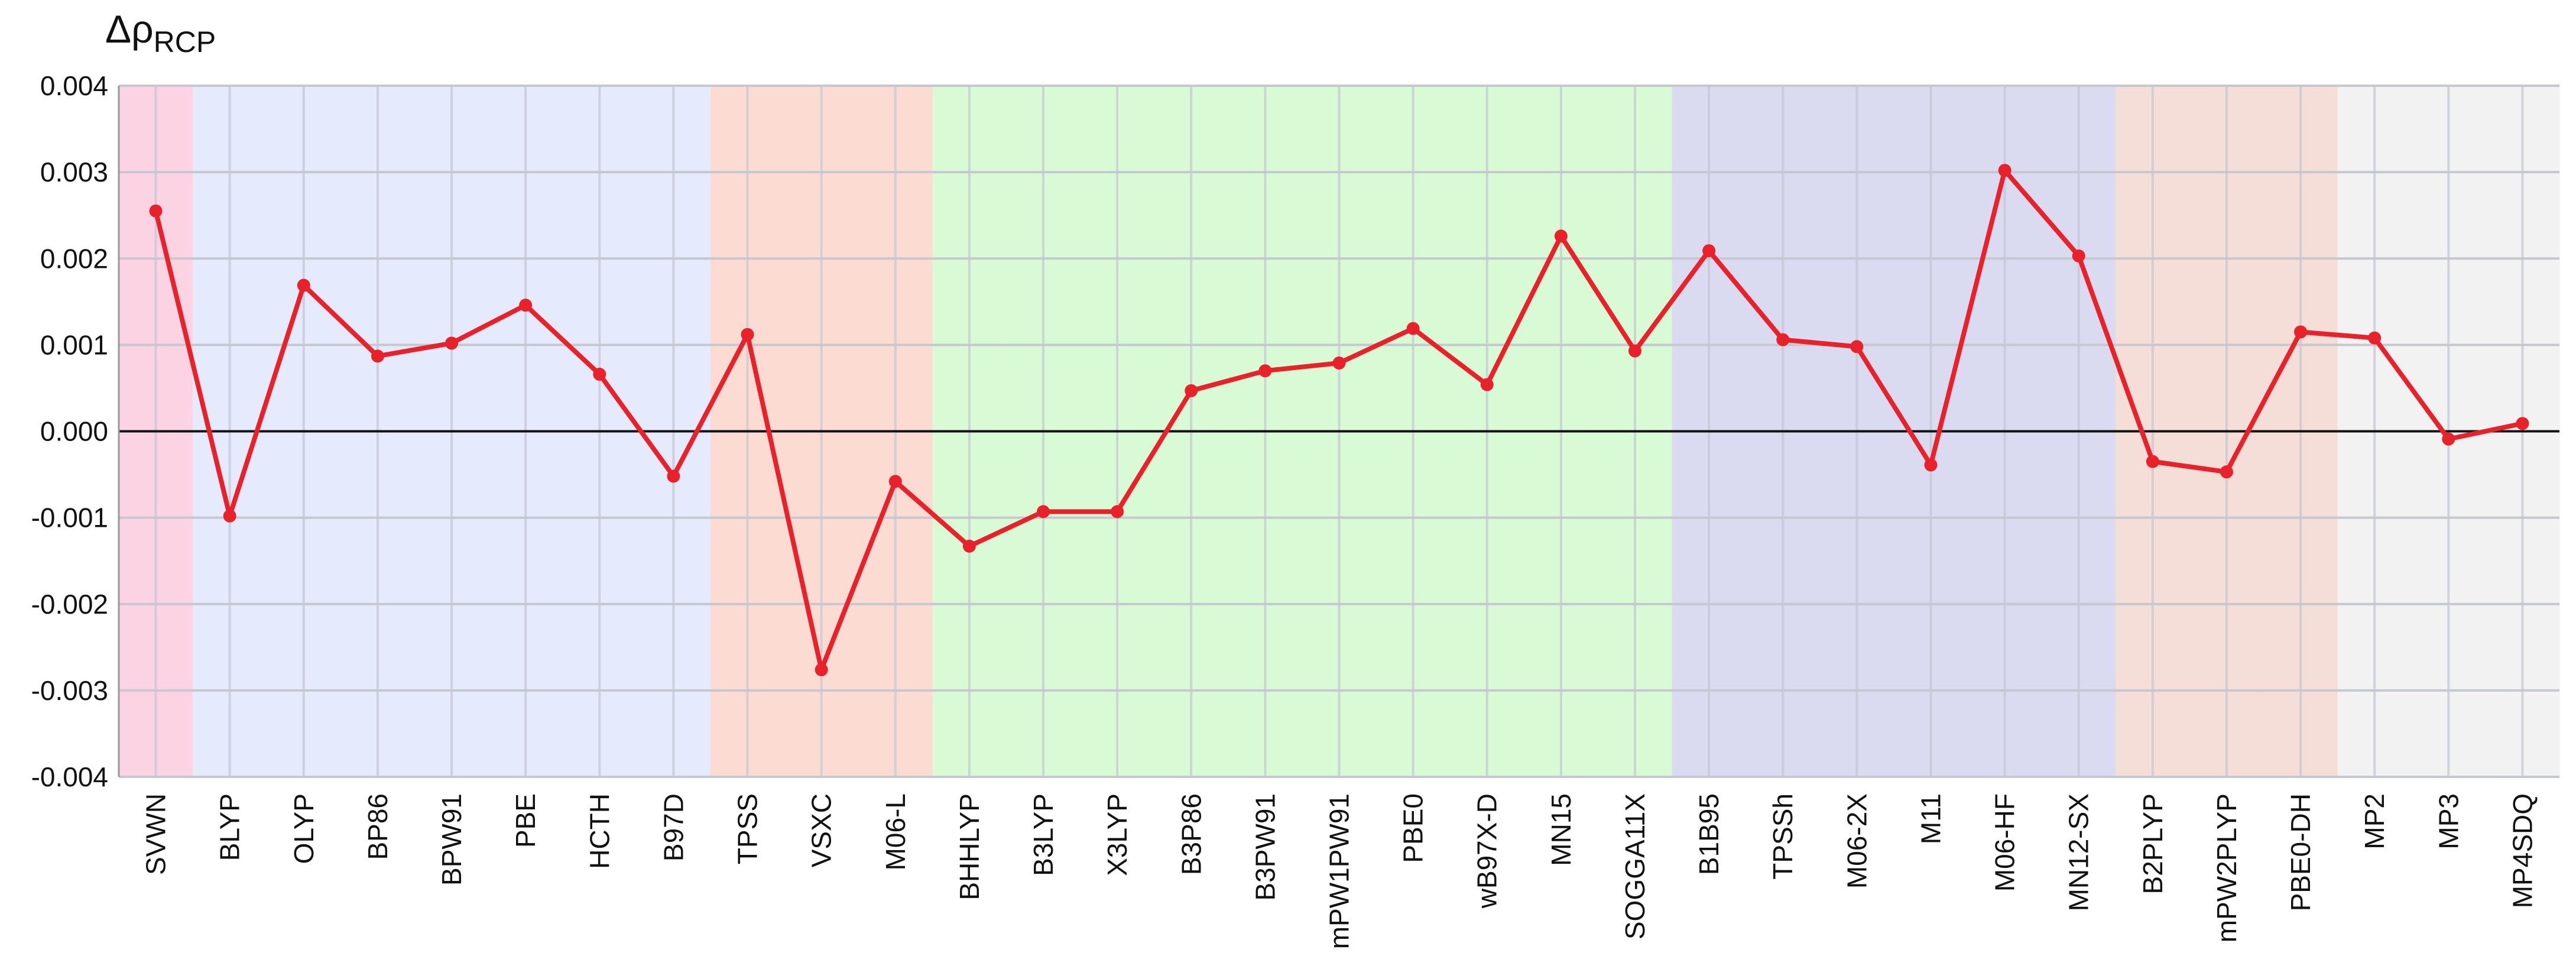 Image resolution: width=2576 pixels, height=969 pixels. I want to click on x-tick-label: M06-HF, so click(2005, 842).